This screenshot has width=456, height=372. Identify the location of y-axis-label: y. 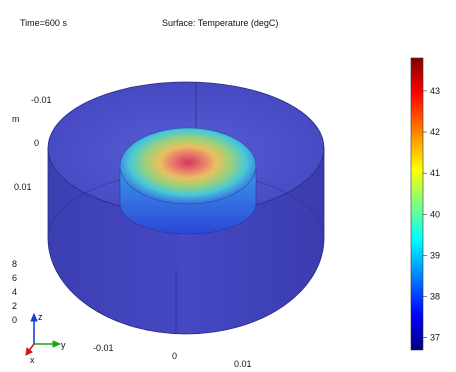
(63, 345).